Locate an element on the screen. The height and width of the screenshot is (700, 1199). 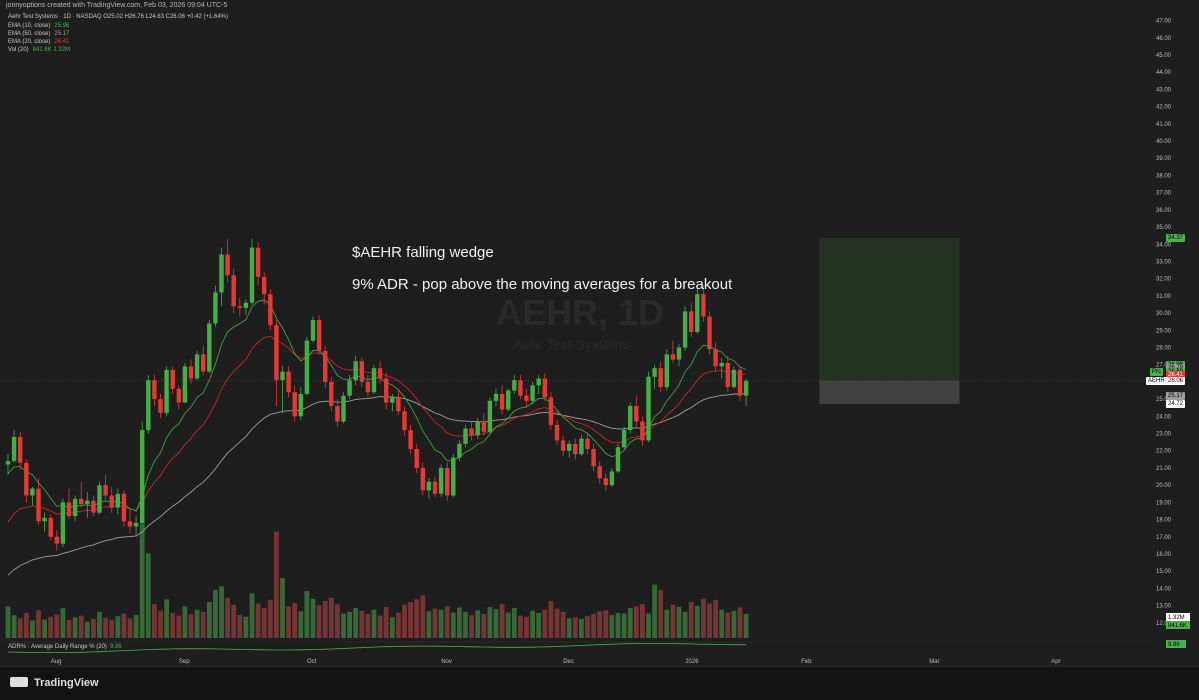
ema20-label: EMA (20, close) is located at coordinates (29, 42).